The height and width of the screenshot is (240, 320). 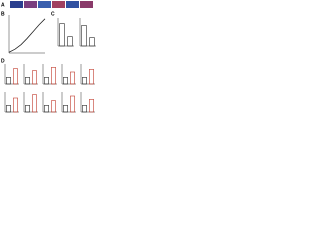 What do you see at coordinates (3, 14) in the screenshot?
I see `panel-label: B` at bounding box center [3, 14].